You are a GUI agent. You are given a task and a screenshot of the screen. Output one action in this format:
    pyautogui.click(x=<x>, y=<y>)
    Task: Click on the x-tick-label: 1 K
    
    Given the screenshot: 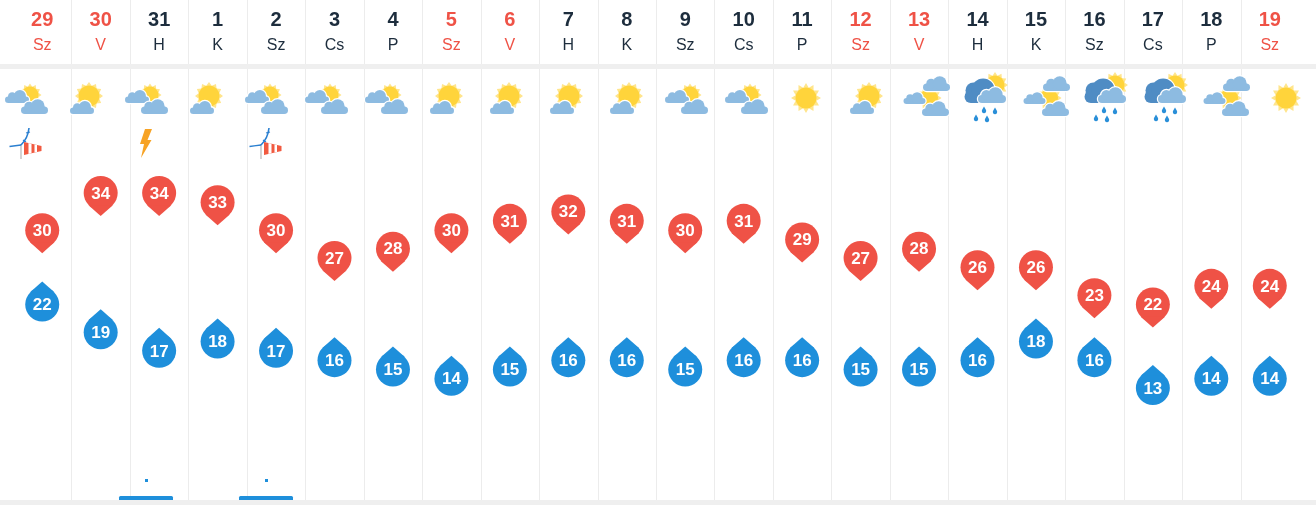 What is the action you would take?
    pyautogui.click(x=218, y=30)
    